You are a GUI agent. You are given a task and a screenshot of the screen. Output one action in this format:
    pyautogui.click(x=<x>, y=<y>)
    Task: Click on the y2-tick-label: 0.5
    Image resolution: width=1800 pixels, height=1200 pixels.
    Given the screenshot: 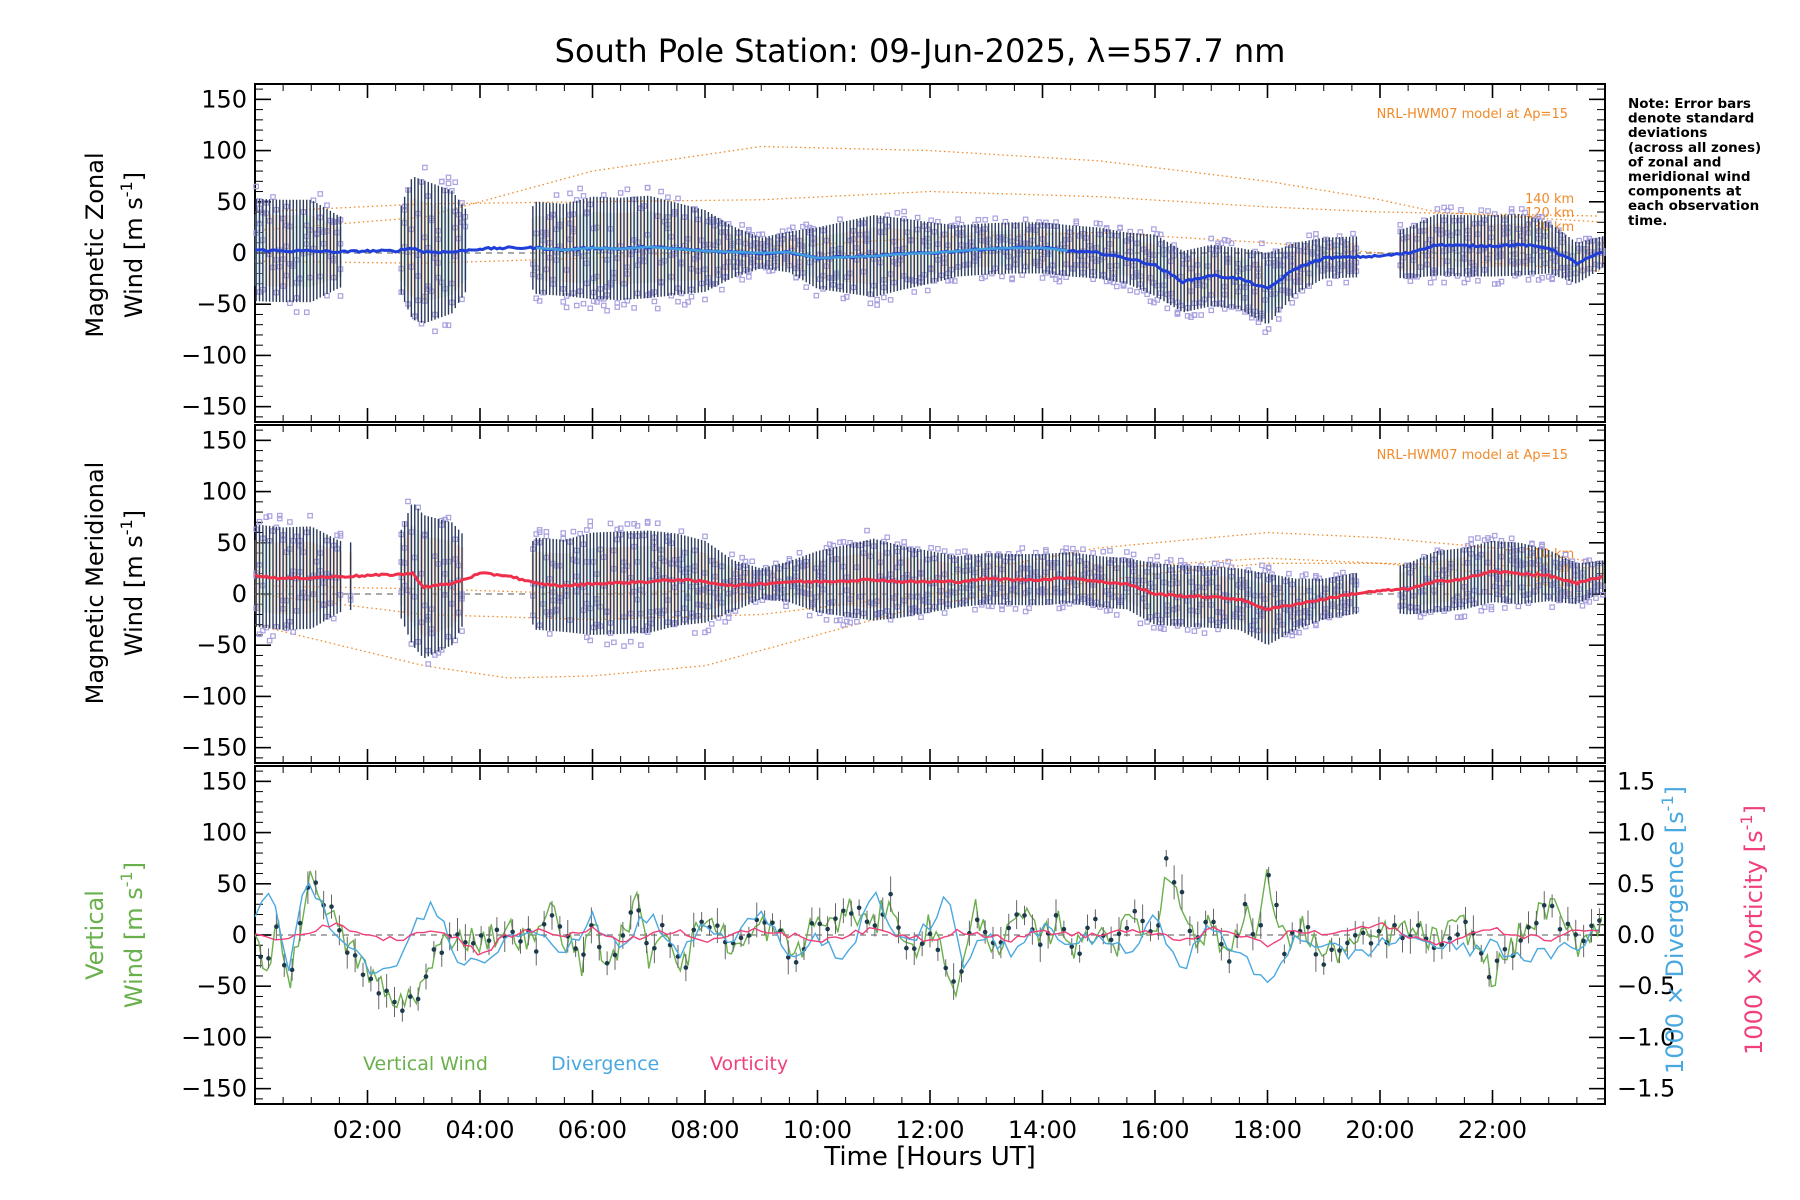 What is the action you would take?
    pyautogui.click(x=1636, y=884)
    